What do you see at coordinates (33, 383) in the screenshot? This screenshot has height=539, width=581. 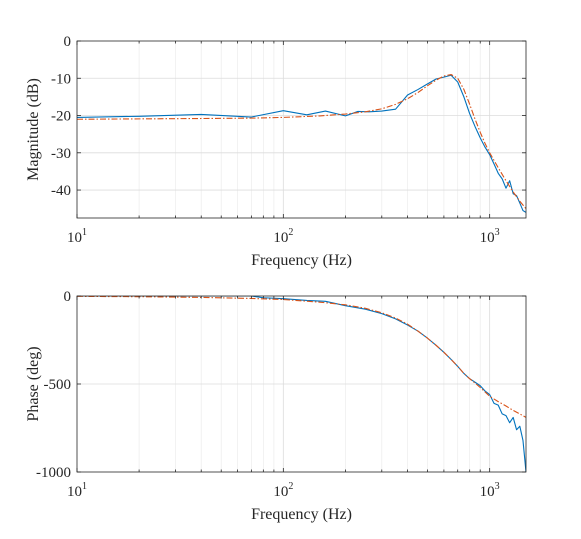 I see `y-axis-title: Phase (deg)` at bounding box center [33, 383].